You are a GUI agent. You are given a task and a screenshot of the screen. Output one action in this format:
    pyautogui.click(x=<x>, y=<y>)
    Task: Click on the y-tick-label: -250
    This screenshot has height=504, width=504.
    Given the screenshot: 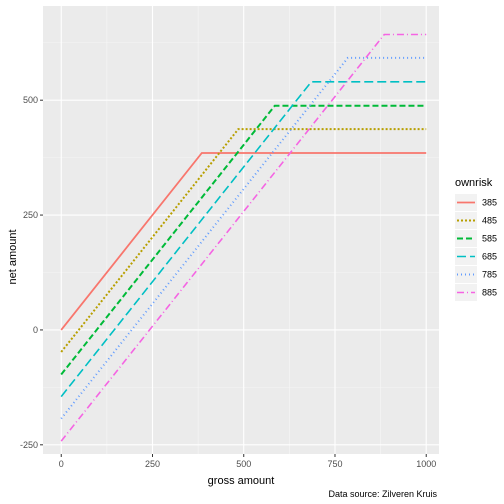 What is the action you would take?
    pyautogui.click(x=29, y=445)
    